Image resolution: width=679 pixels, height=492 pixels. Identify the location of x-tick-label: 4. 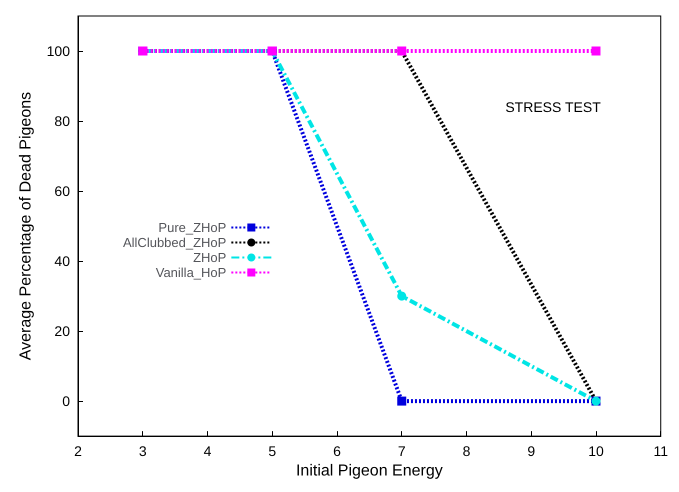
(208, 451).